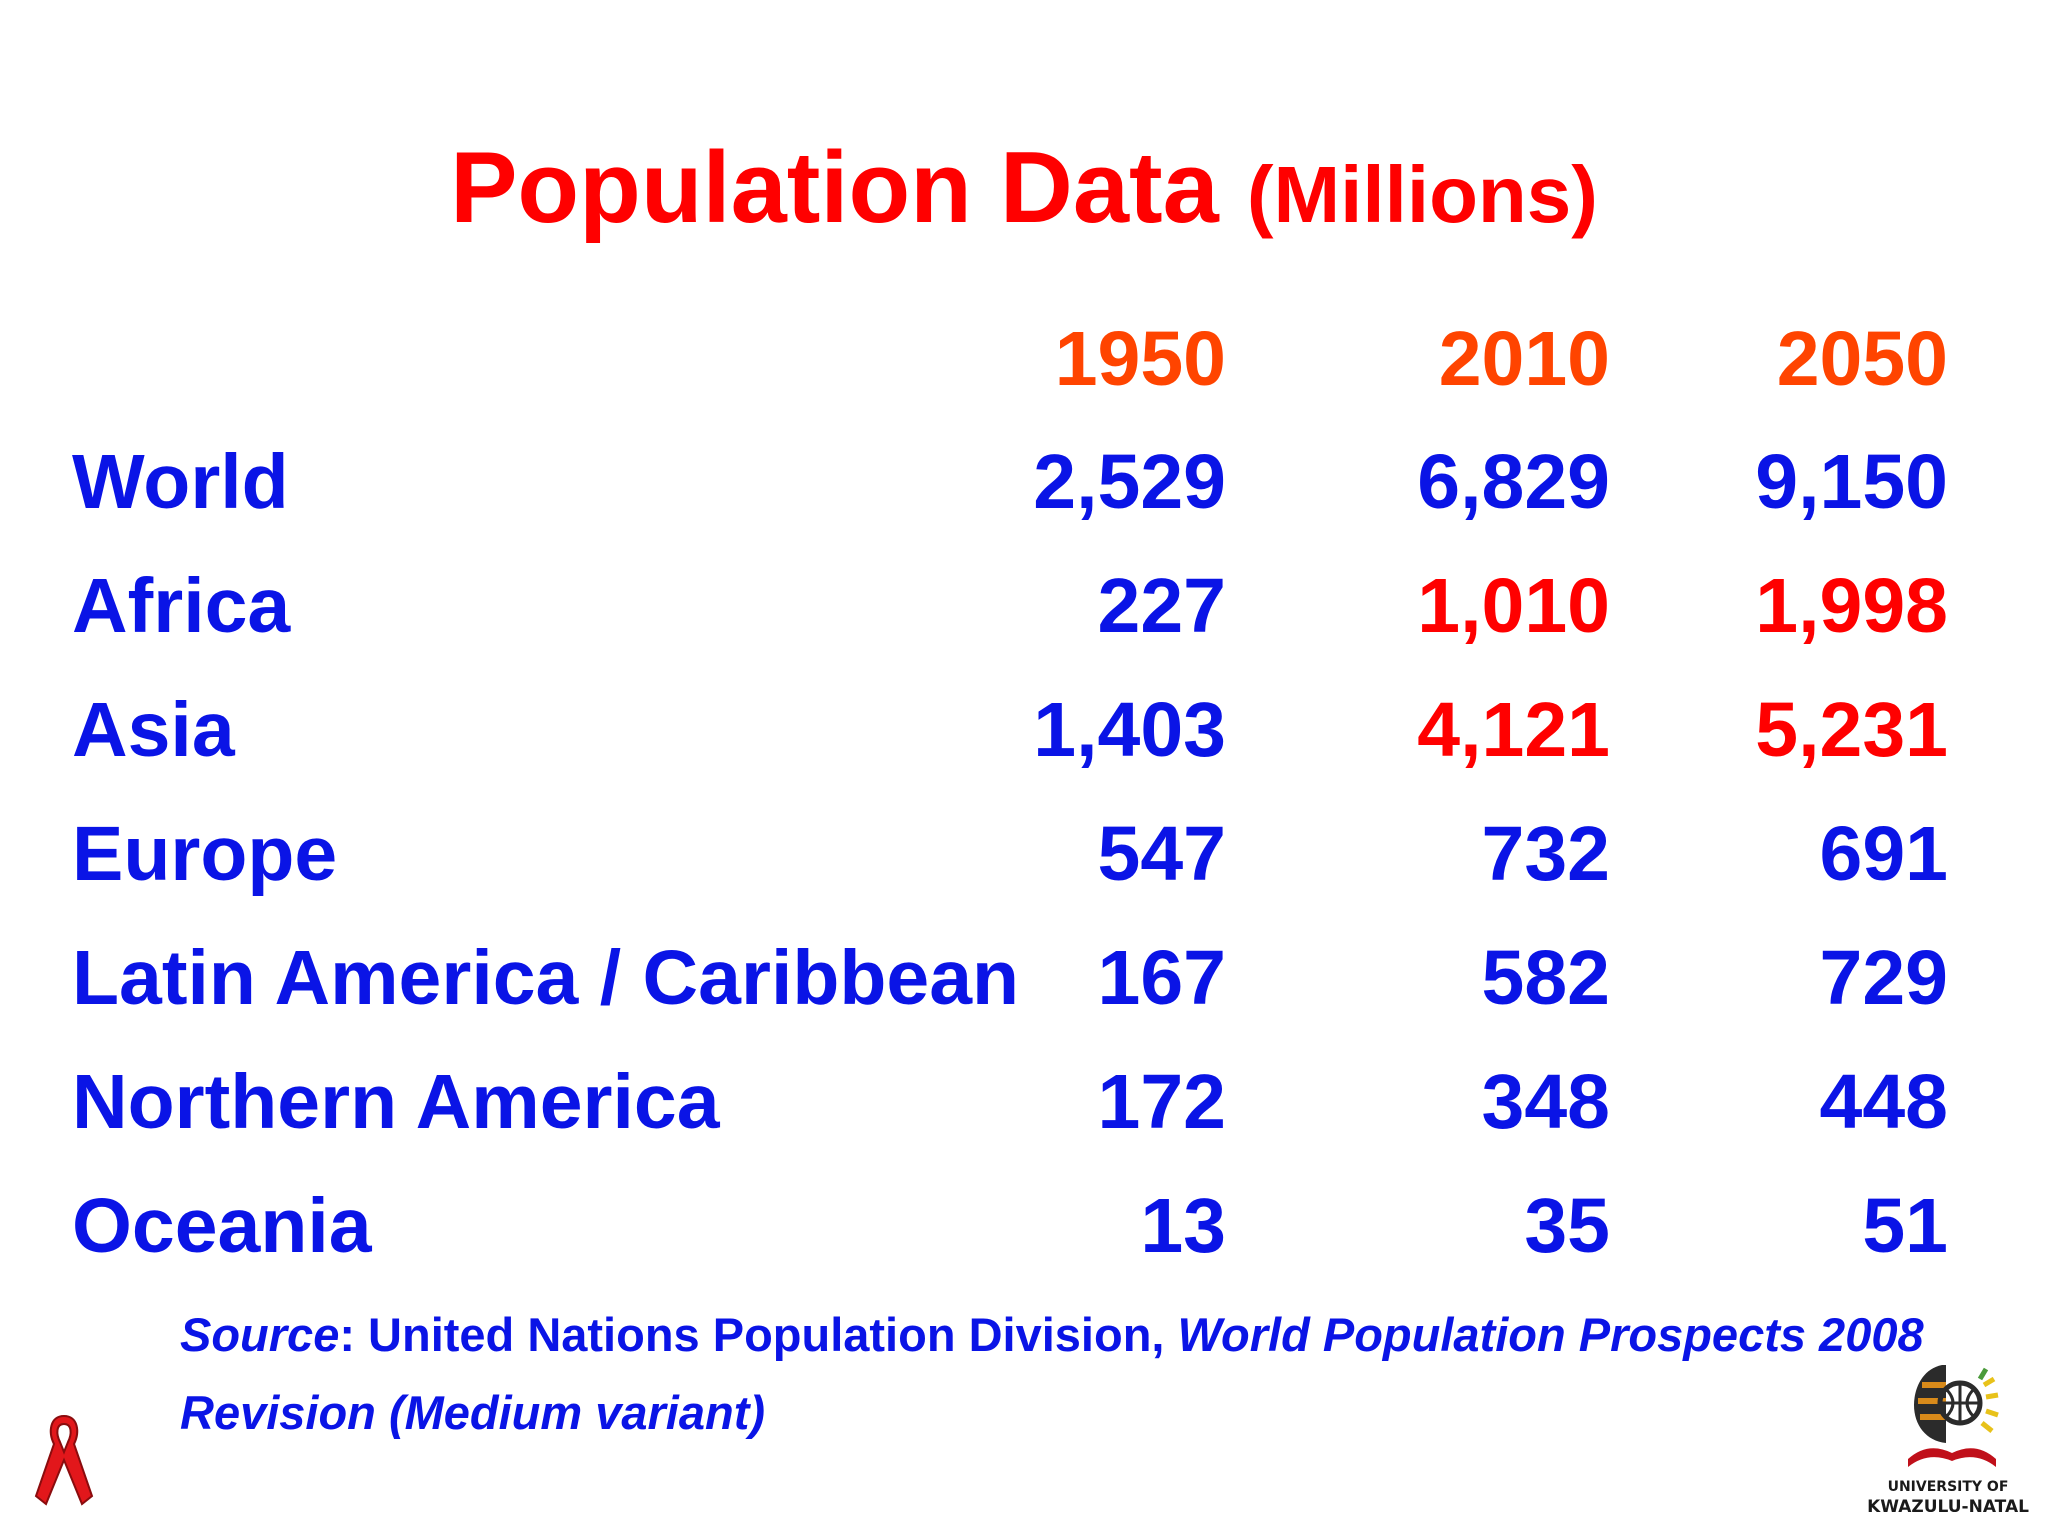 This screenshot has width=2048, height=1536. Describe the element at coordinates (1948, 1507) in the screenshot. I see `university-line2: KWAZULU-NATAL` at that location.